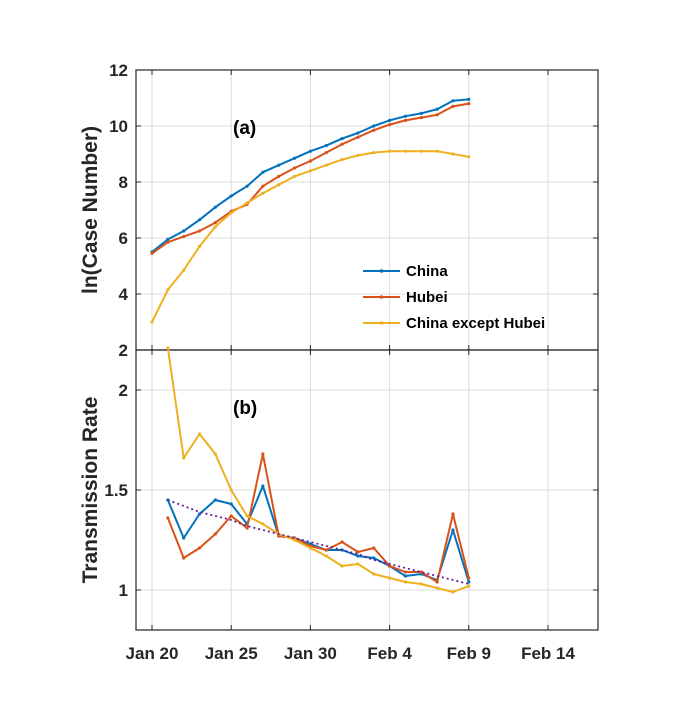 The image size is (679, 701). What do you see at coordinates (454, 297) in the screenshot?
I see `legend: China Hubei China except Hubei` at bounding box center [454, 297].